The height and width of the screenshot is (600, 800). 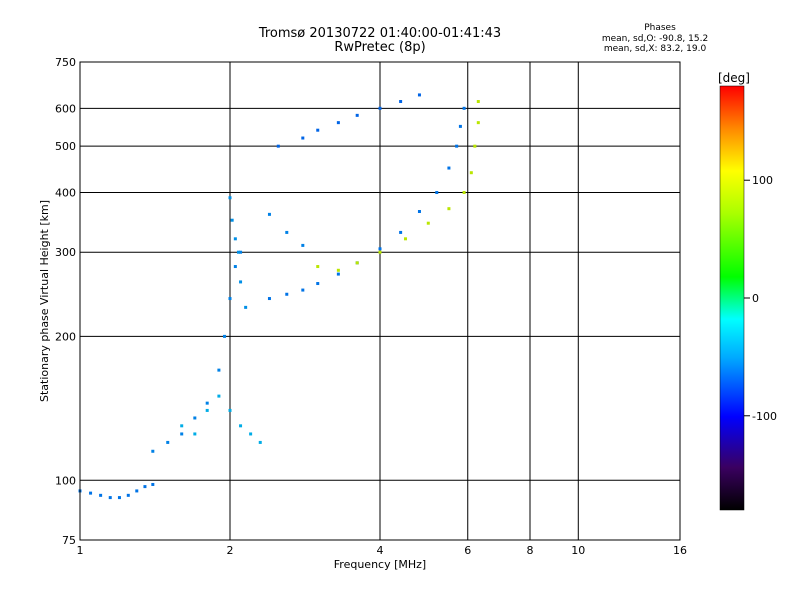 I want to click on chart-subtitle: RwPretec (8p), so click(x=380, y=47).